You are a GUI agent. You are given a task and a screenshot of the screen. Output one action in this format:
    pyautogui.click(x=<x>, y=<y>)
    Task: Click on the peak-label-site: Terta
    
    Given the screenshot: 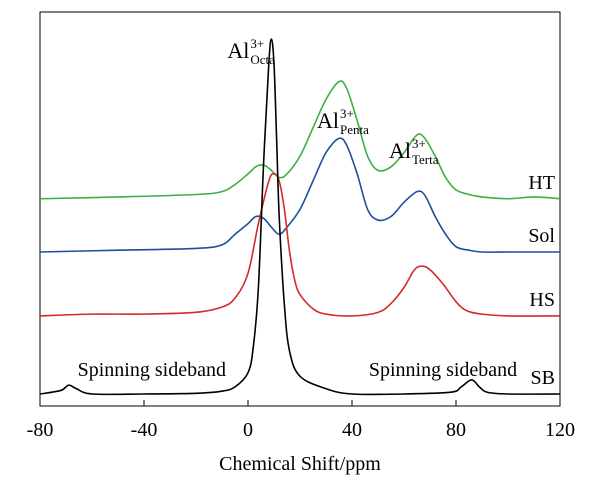 What is the action you would take?
    pyautogui.click(x=425, y=159)
    